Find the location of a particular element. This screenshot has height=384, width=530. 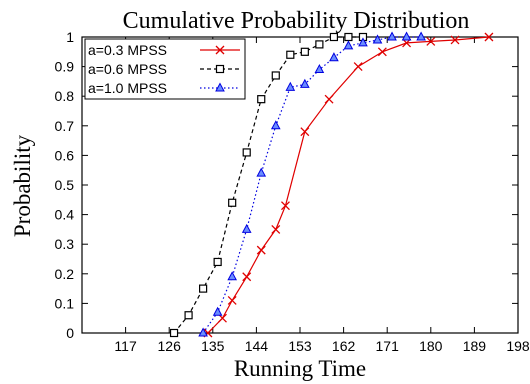

x-tick-label-1: 126 is located at coordinates (170, 346).